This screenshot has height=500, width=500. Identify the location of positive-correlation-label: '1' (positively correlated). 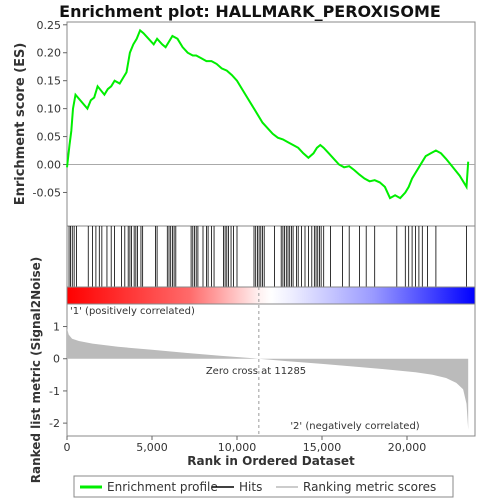
(132, 311).